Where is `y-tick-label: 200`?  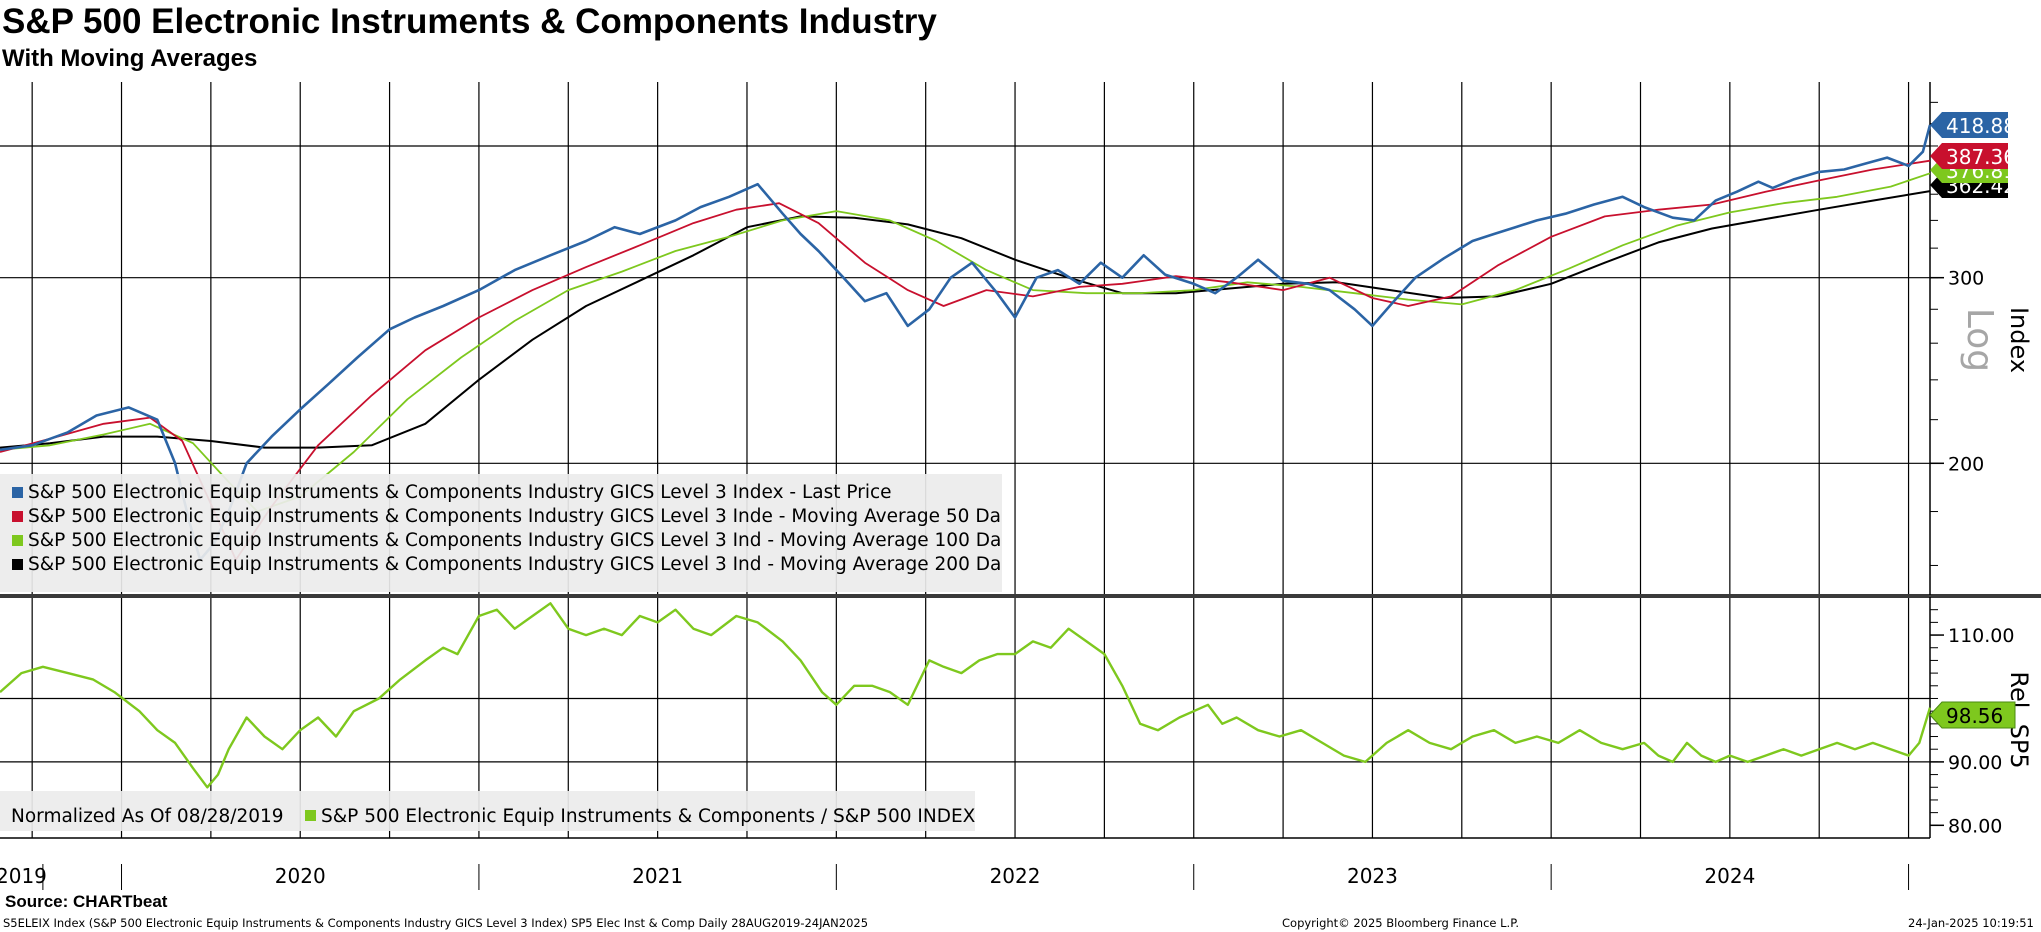 y-tick-label: 200 is located at coordinates (1966, 464).